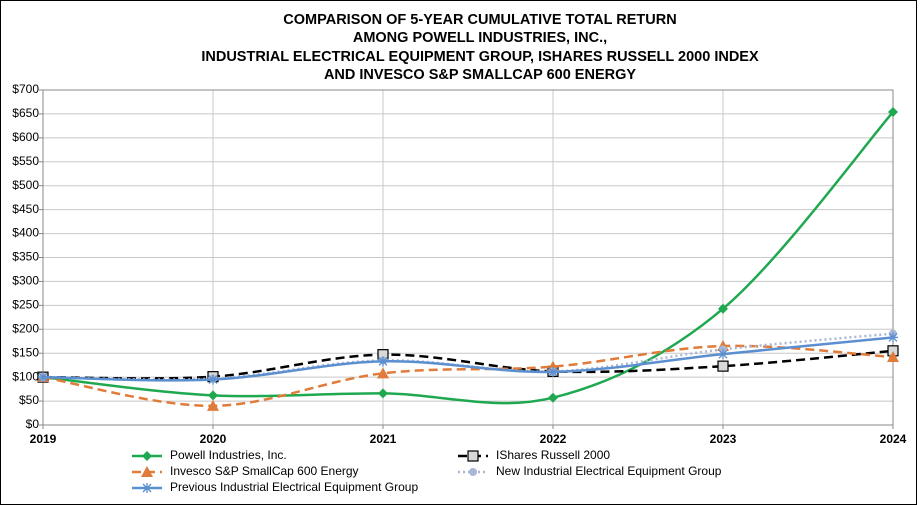 The height and width of the screenshot is (505, 922). Describe the element at coordinates (25, 305) in the screenshot. I see `y-tick-label: $250` at that location.